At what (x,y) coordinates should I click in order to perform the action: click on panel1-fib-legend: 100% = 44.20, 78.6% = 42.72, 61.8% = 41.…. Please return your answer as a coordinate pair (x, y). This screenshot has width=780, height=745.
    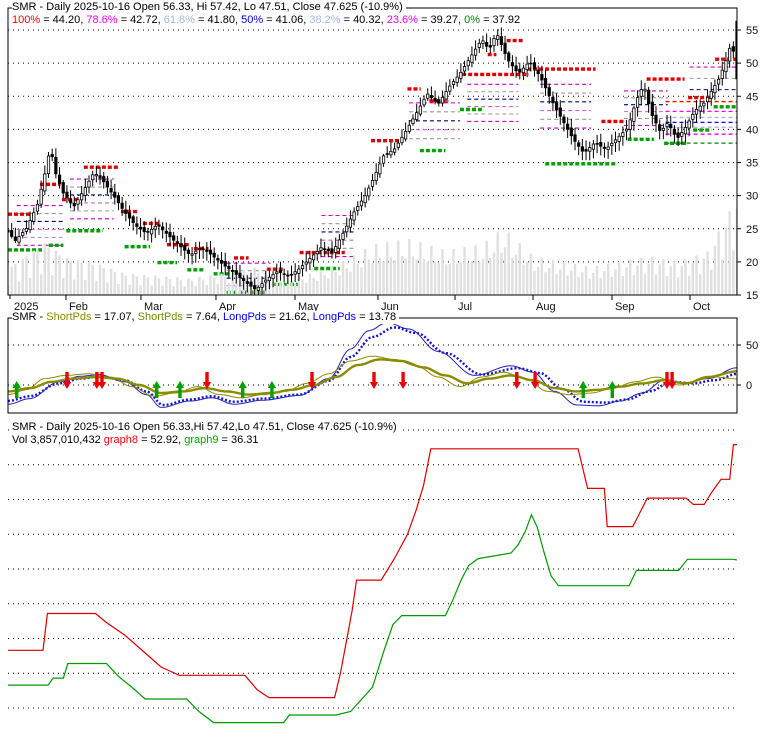
    Looking at the image, I should click on (268, 20).